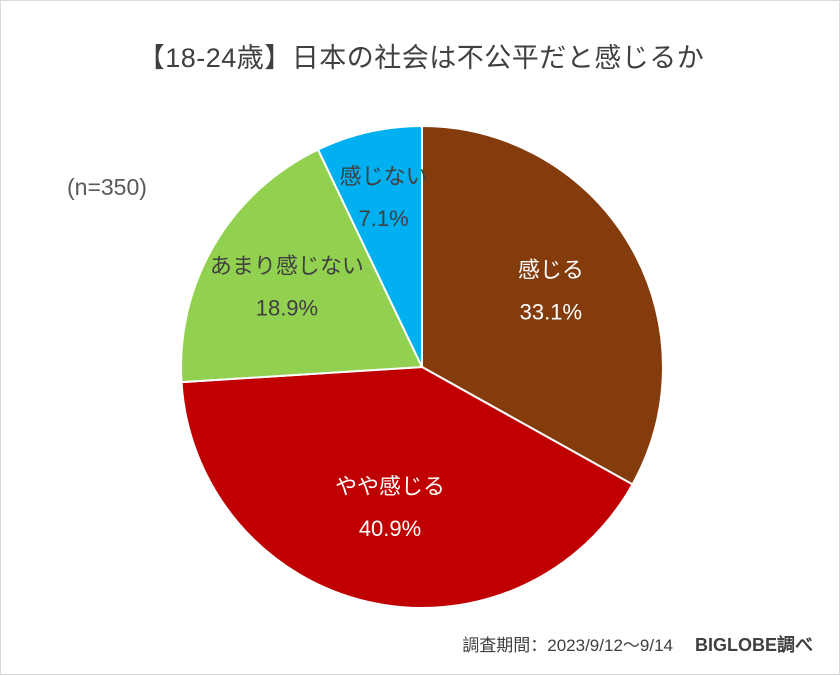  Describe the element at coordinates (107, 187) in the screenshot. I see `sample-size-label: (n=350)` at that location.